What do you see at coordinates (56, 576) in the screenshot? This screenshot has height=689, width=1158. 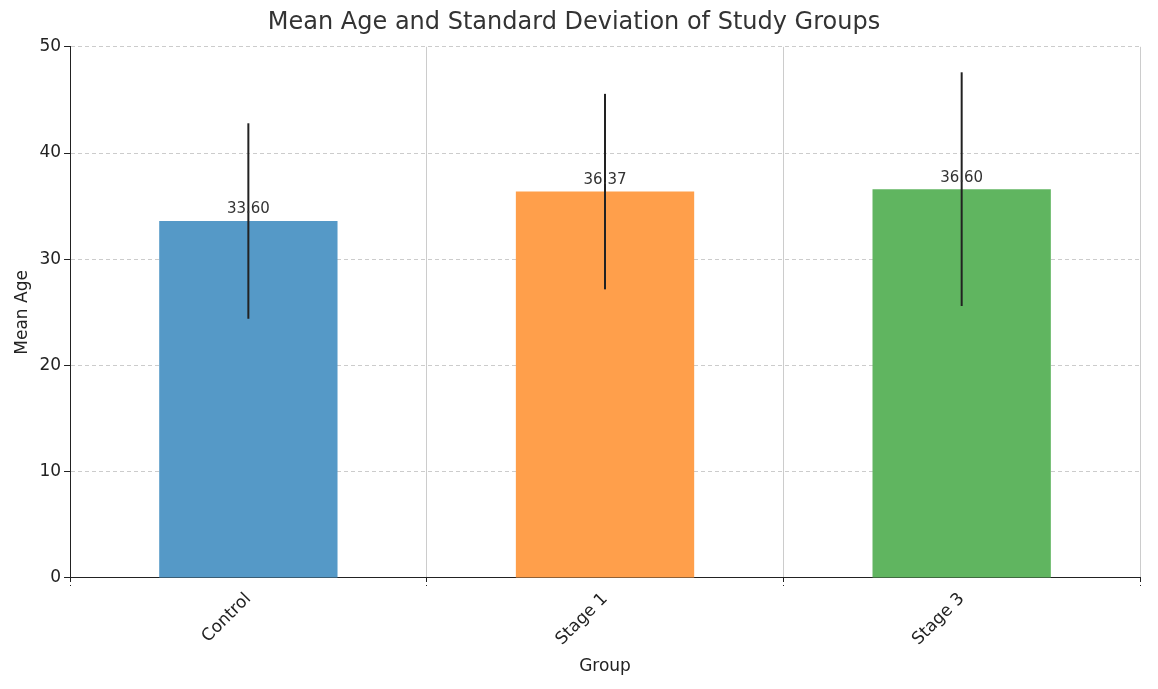 I see `y-tick-label: 0` at bounding box center [56, 576].